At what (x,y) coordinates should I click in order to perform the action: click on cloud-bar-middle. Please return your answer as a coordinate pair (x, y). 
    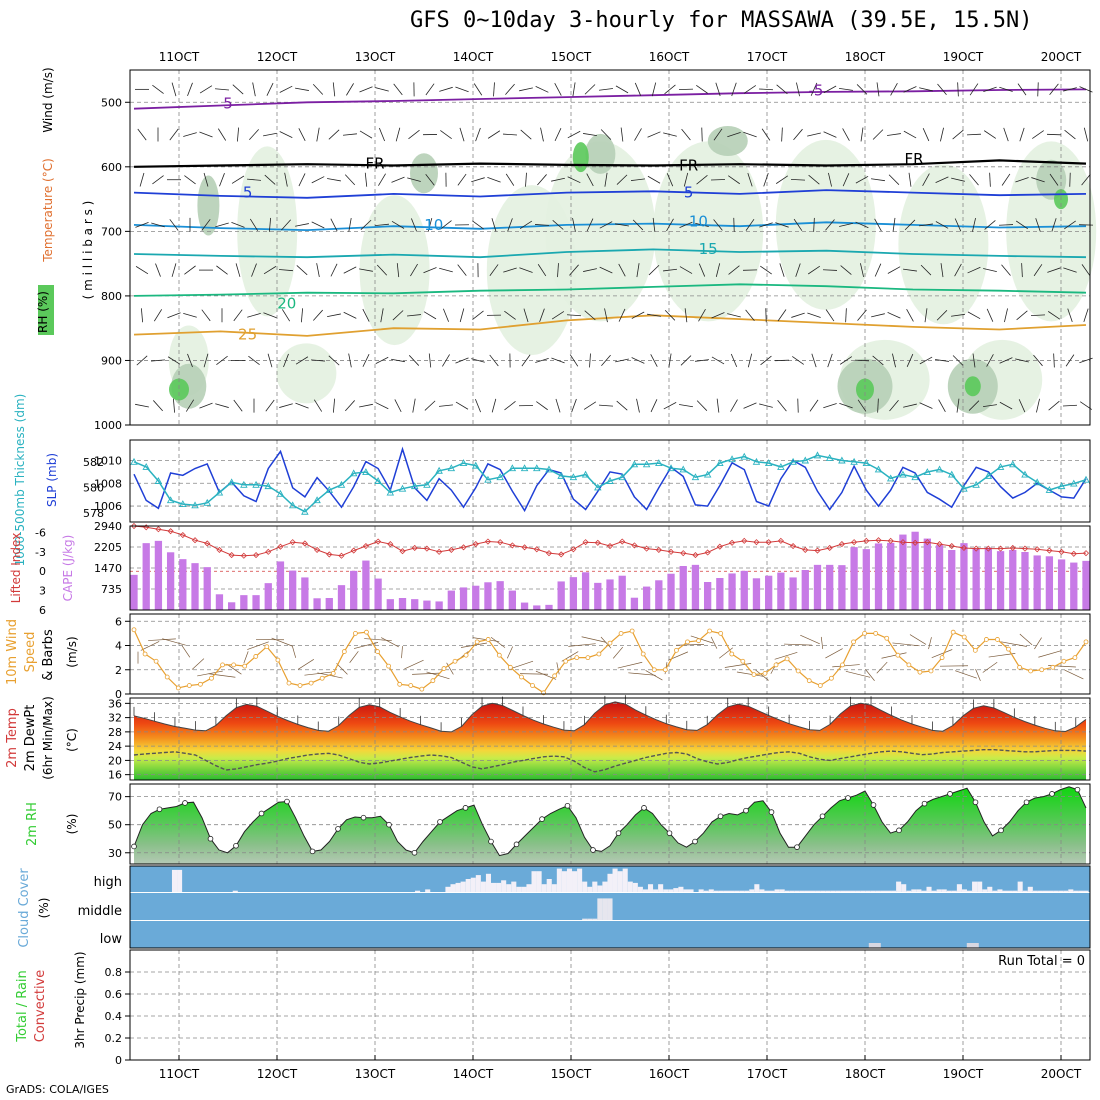
    Looking at the image, I should click on (585, 919).